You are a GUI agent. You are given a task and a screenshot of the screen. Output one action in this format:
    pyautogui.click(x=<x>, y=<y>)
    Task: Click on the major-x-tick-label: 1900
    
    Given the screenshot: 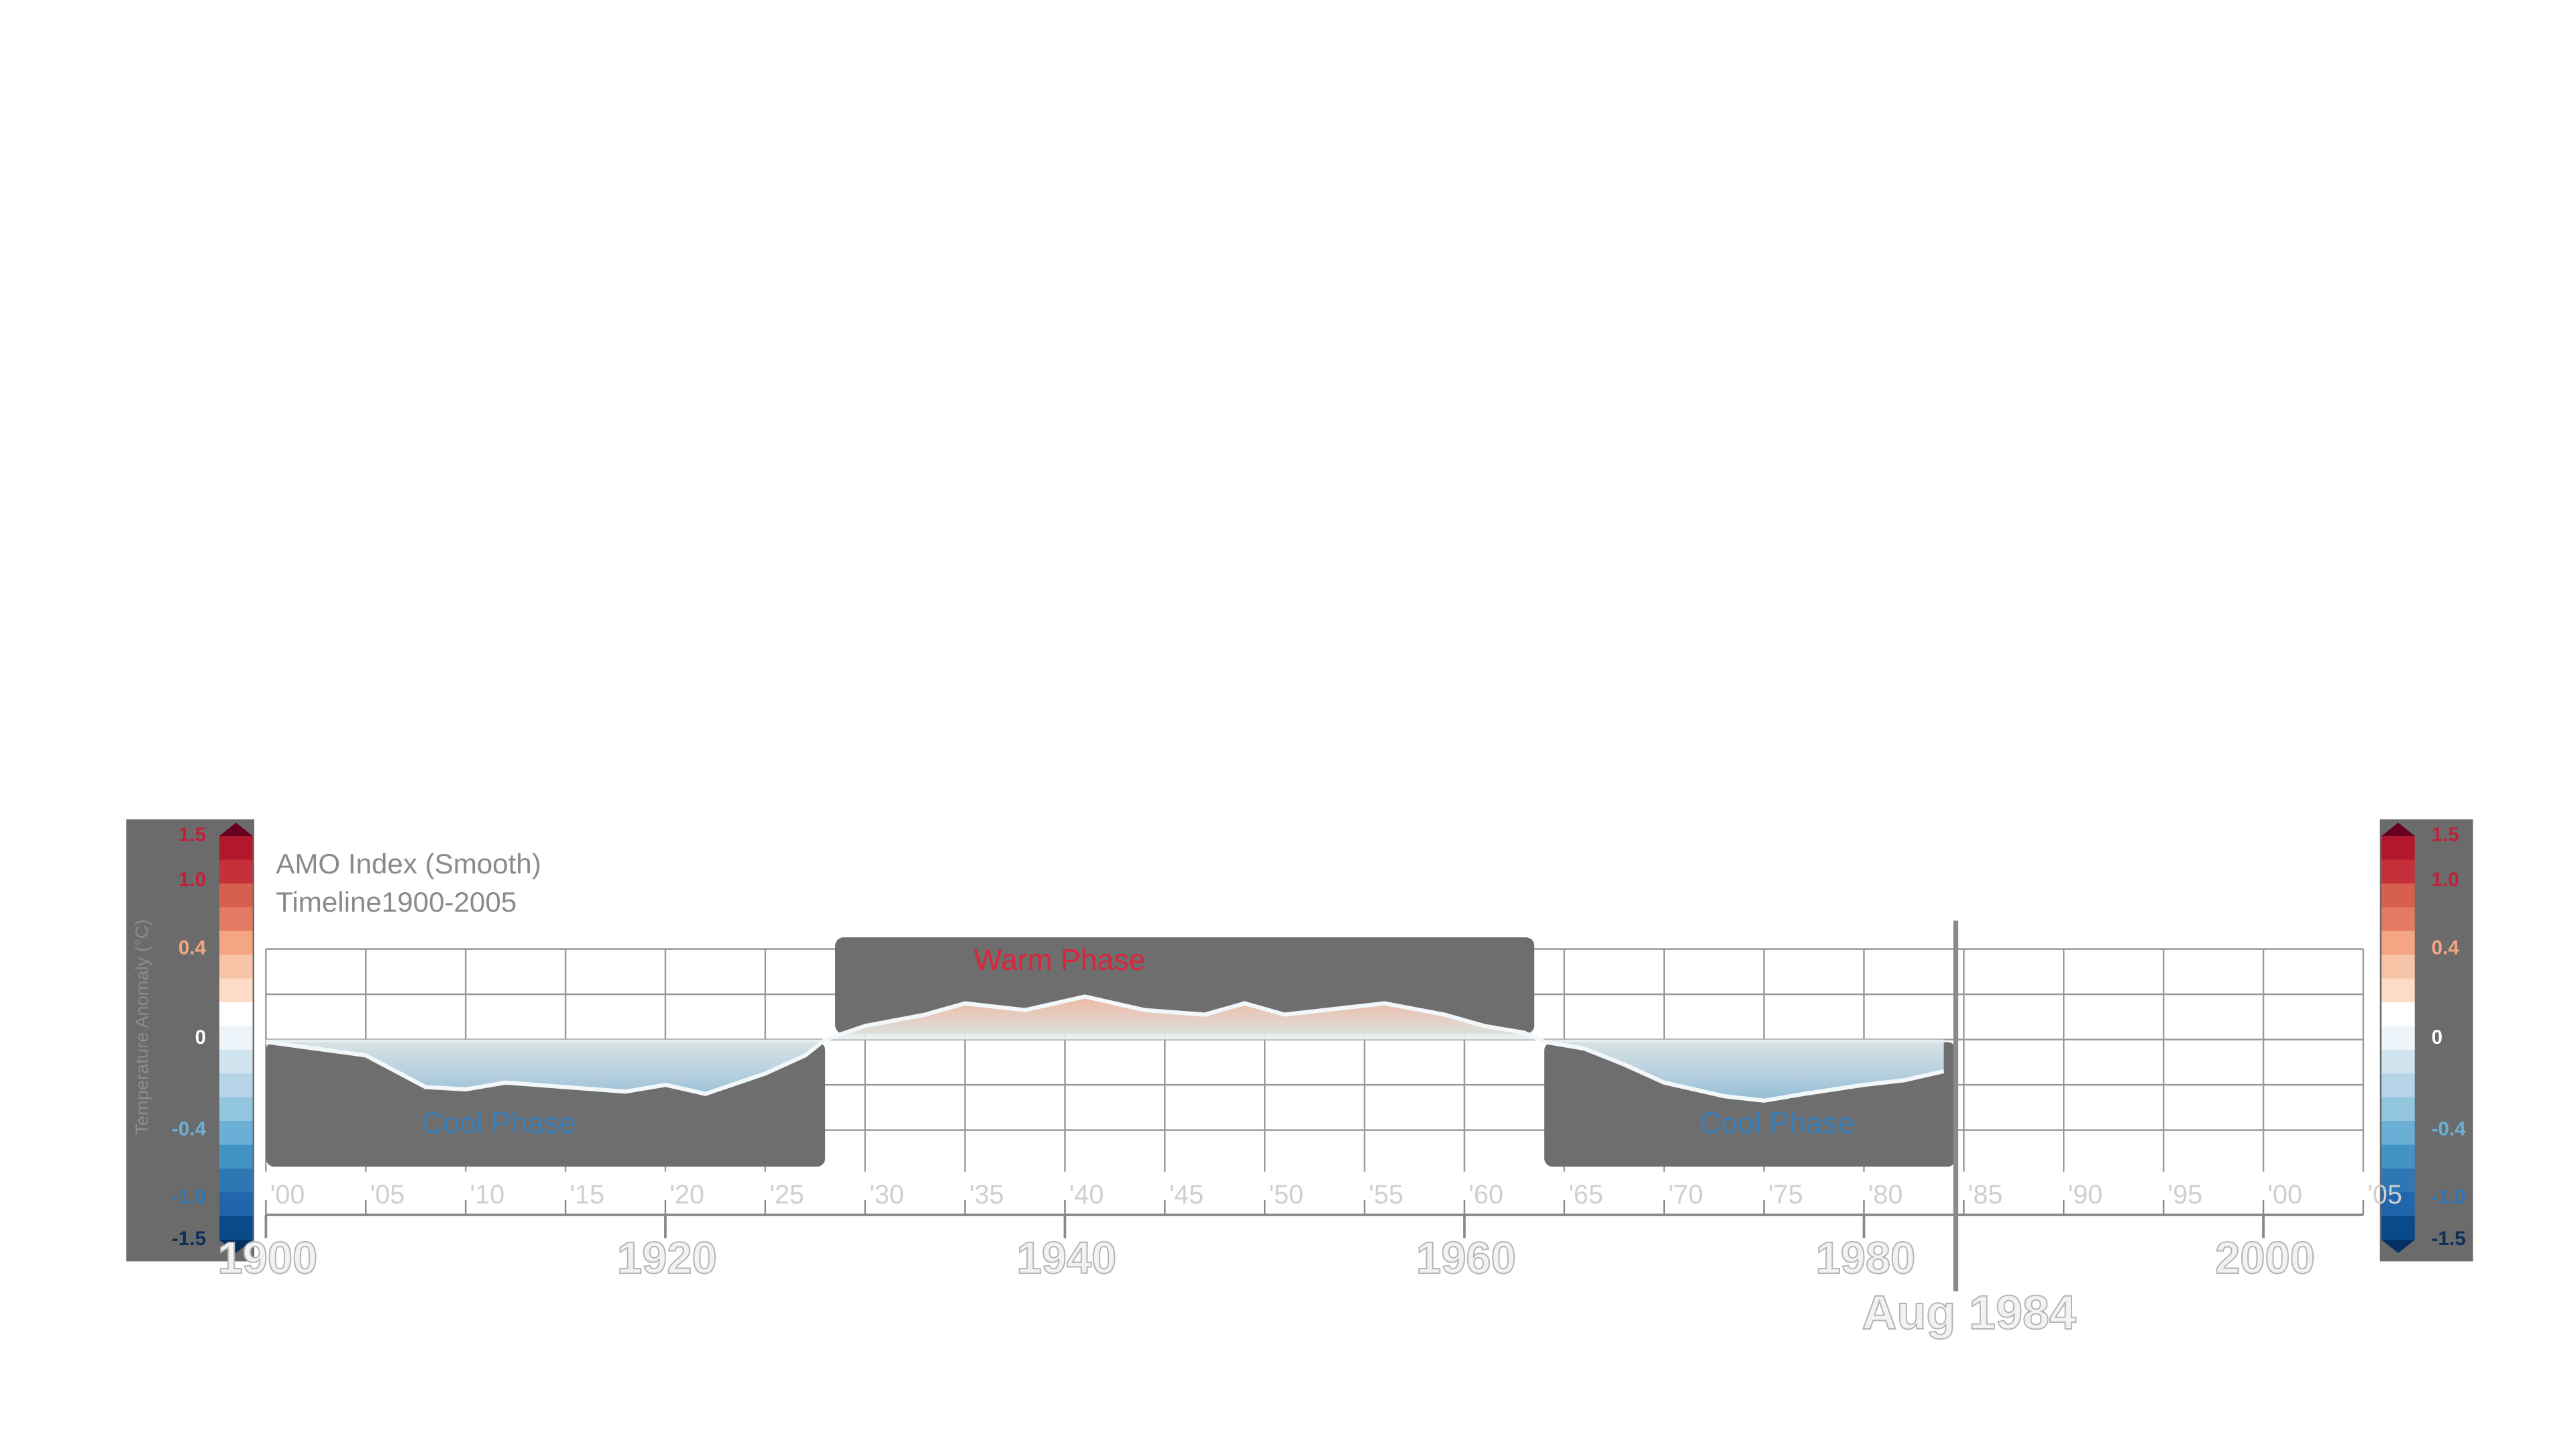 What is the action you would take?
    pyautogui.click(x=267, y=1258)
    